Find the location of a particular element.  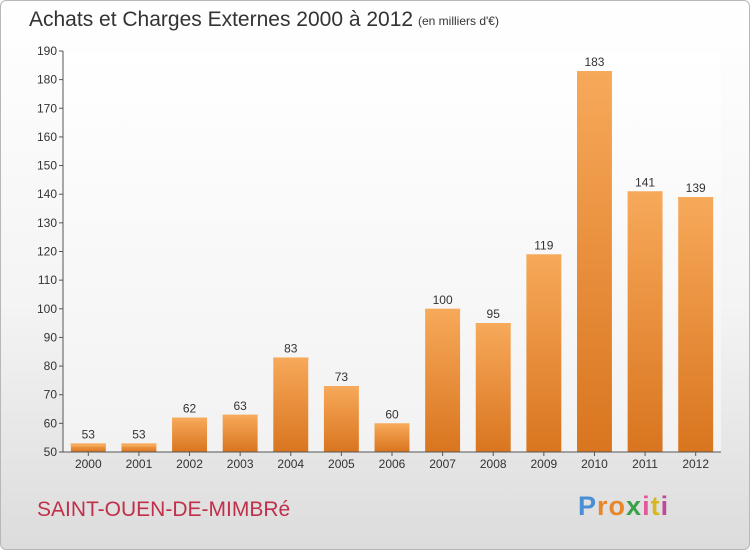

data-label: 83 is located at coordinates (291, 348).